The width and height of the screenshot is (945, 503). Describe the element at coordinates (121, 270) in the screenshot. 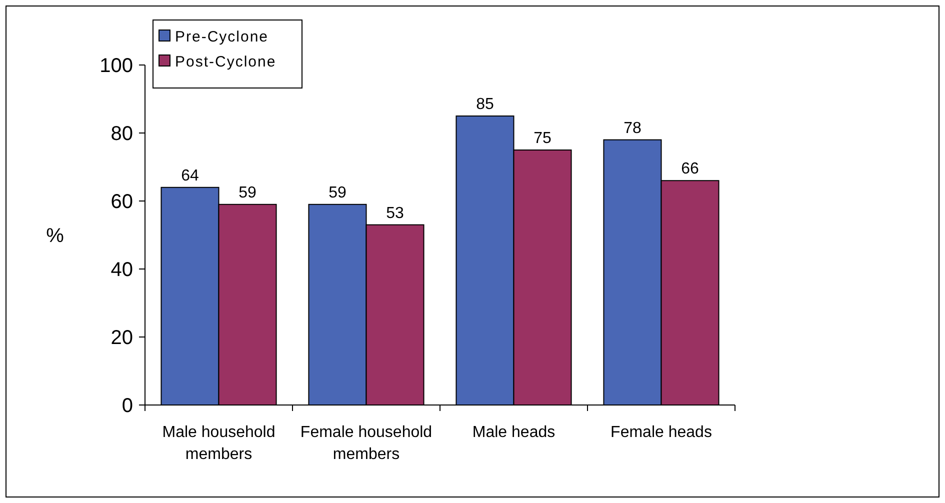

I see `y-tick-label: 40` at that location.